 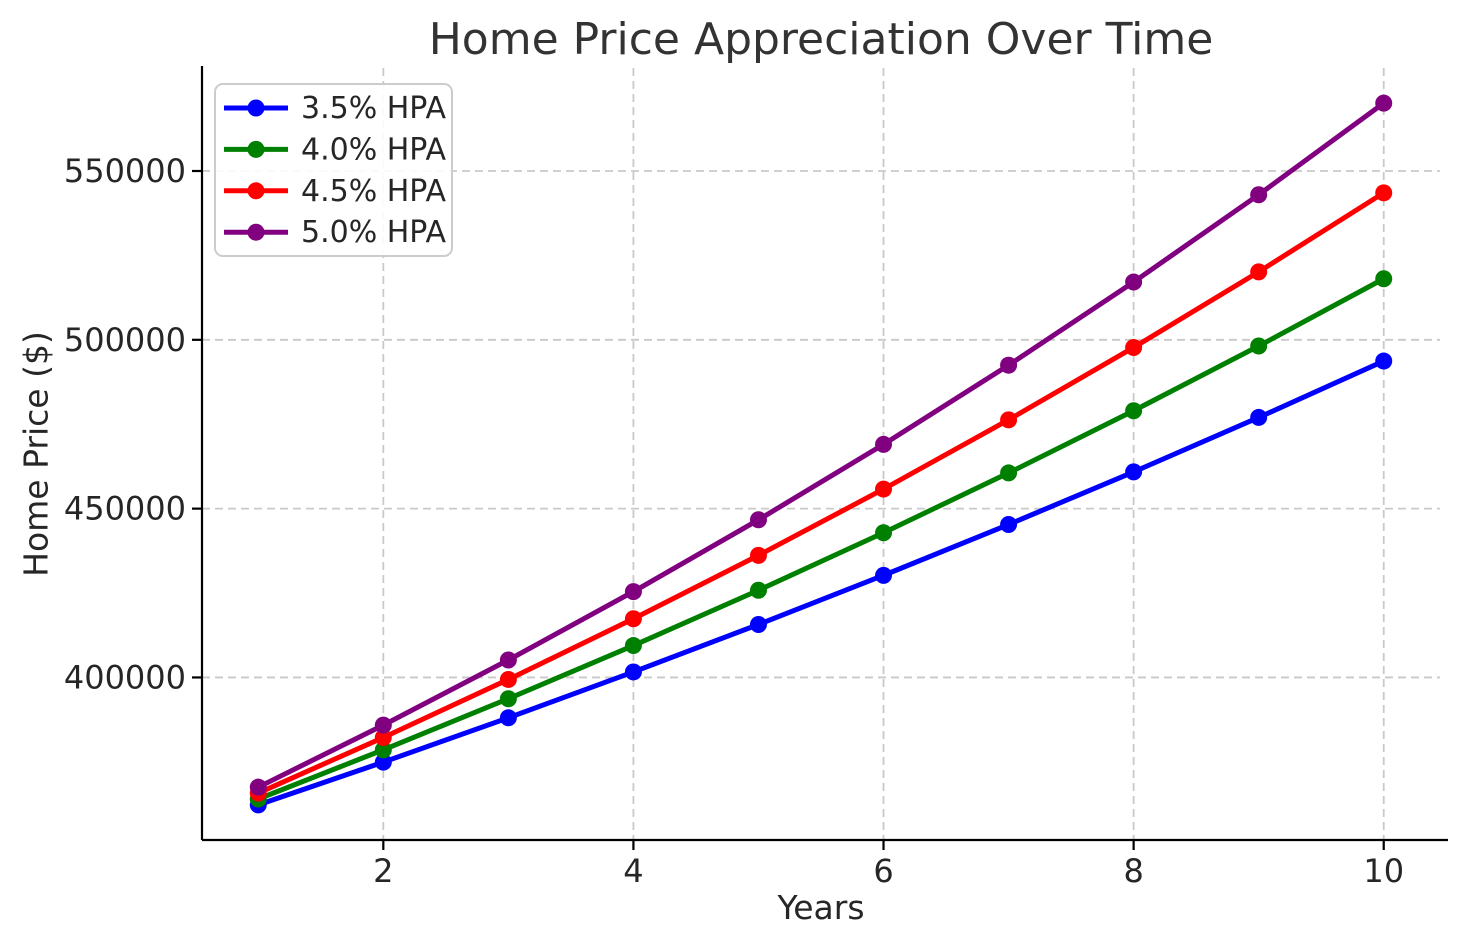 What do you see at coordinates (373, 108) in the screenshot?
I see `legend-label-3-5-hpa: 3.5% HPA` at bounding box center [373, 108].